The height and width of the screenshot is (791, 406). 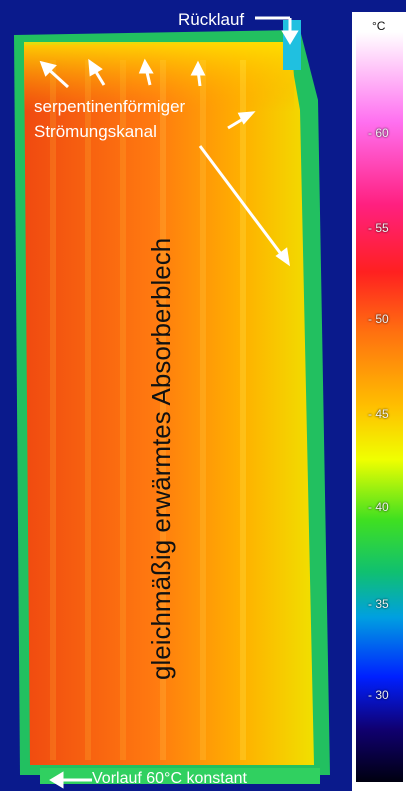 I want to click on scale-tick-label: - 35, so click(x=378, y=604).